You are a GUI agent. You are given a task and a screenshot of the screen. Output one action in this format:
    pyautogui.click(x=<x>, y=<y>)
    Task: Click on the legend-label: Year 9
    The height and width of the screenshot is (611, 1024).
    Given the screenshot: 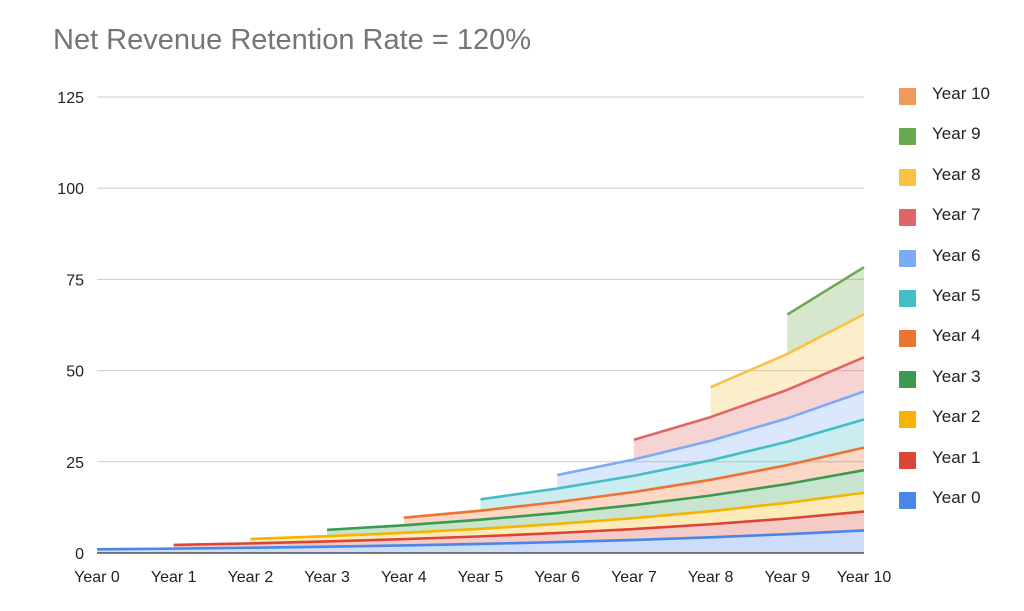 What is the action you would take?
    pyautogui.click(x=956, y=134)
    